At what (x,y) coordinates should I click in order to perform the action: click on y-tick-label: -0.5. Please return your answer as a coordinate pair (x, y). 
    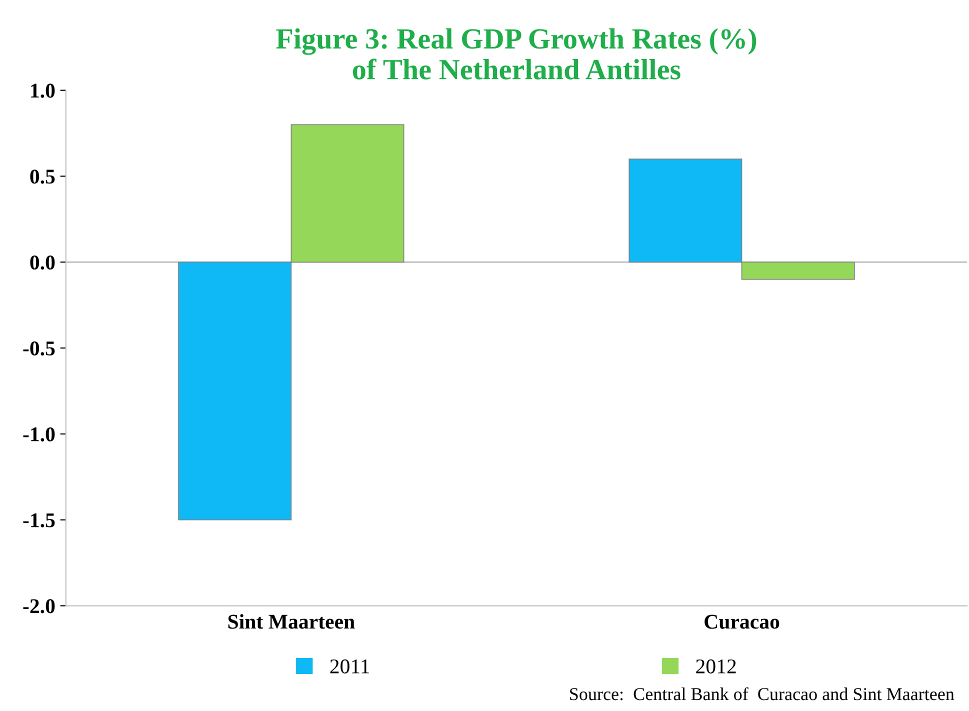
    Looking at the image, I should click on (39, 348).